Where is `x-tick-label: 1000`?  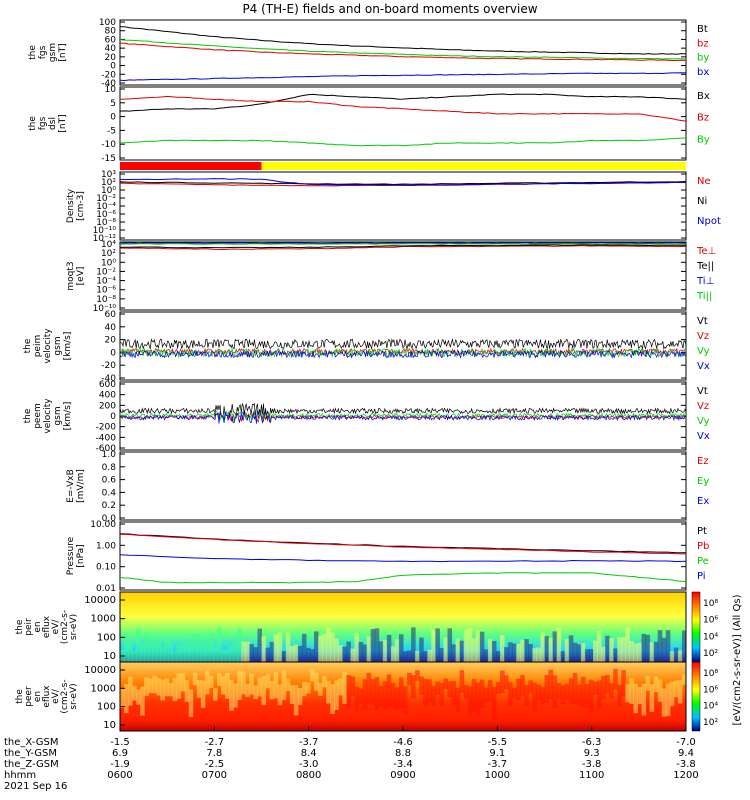 x-tick-label: 1000 is located at coordinates (497, 775).